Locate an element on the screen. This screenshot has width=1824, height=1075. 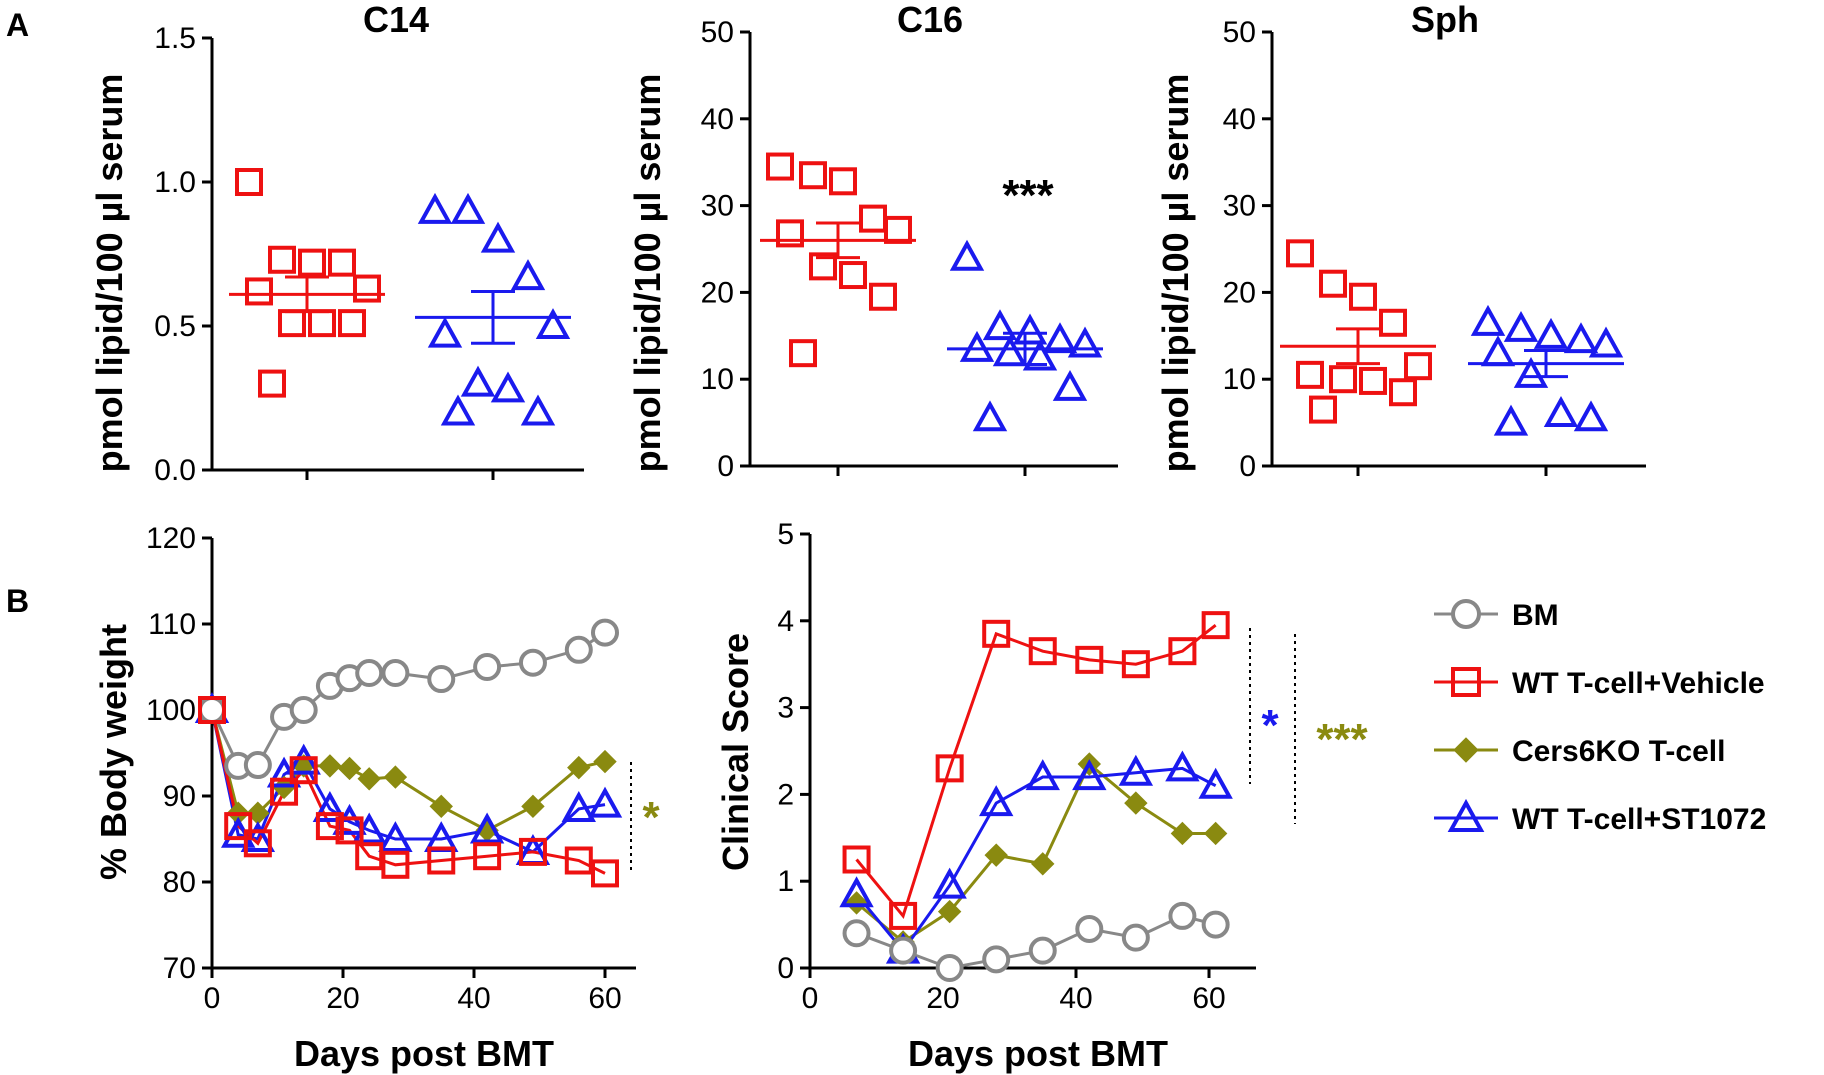
y-axis-title: Clinical Score is located at coordinates (735, 752).